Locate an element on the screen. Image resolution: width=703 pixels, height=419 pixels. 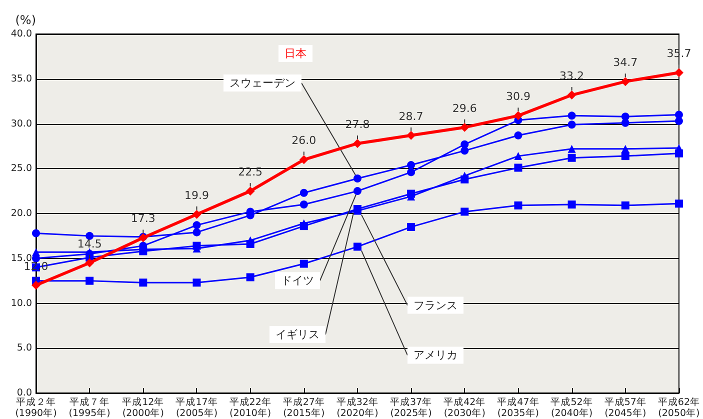
data-label: 33.2 is located at coordinates (572, 76).